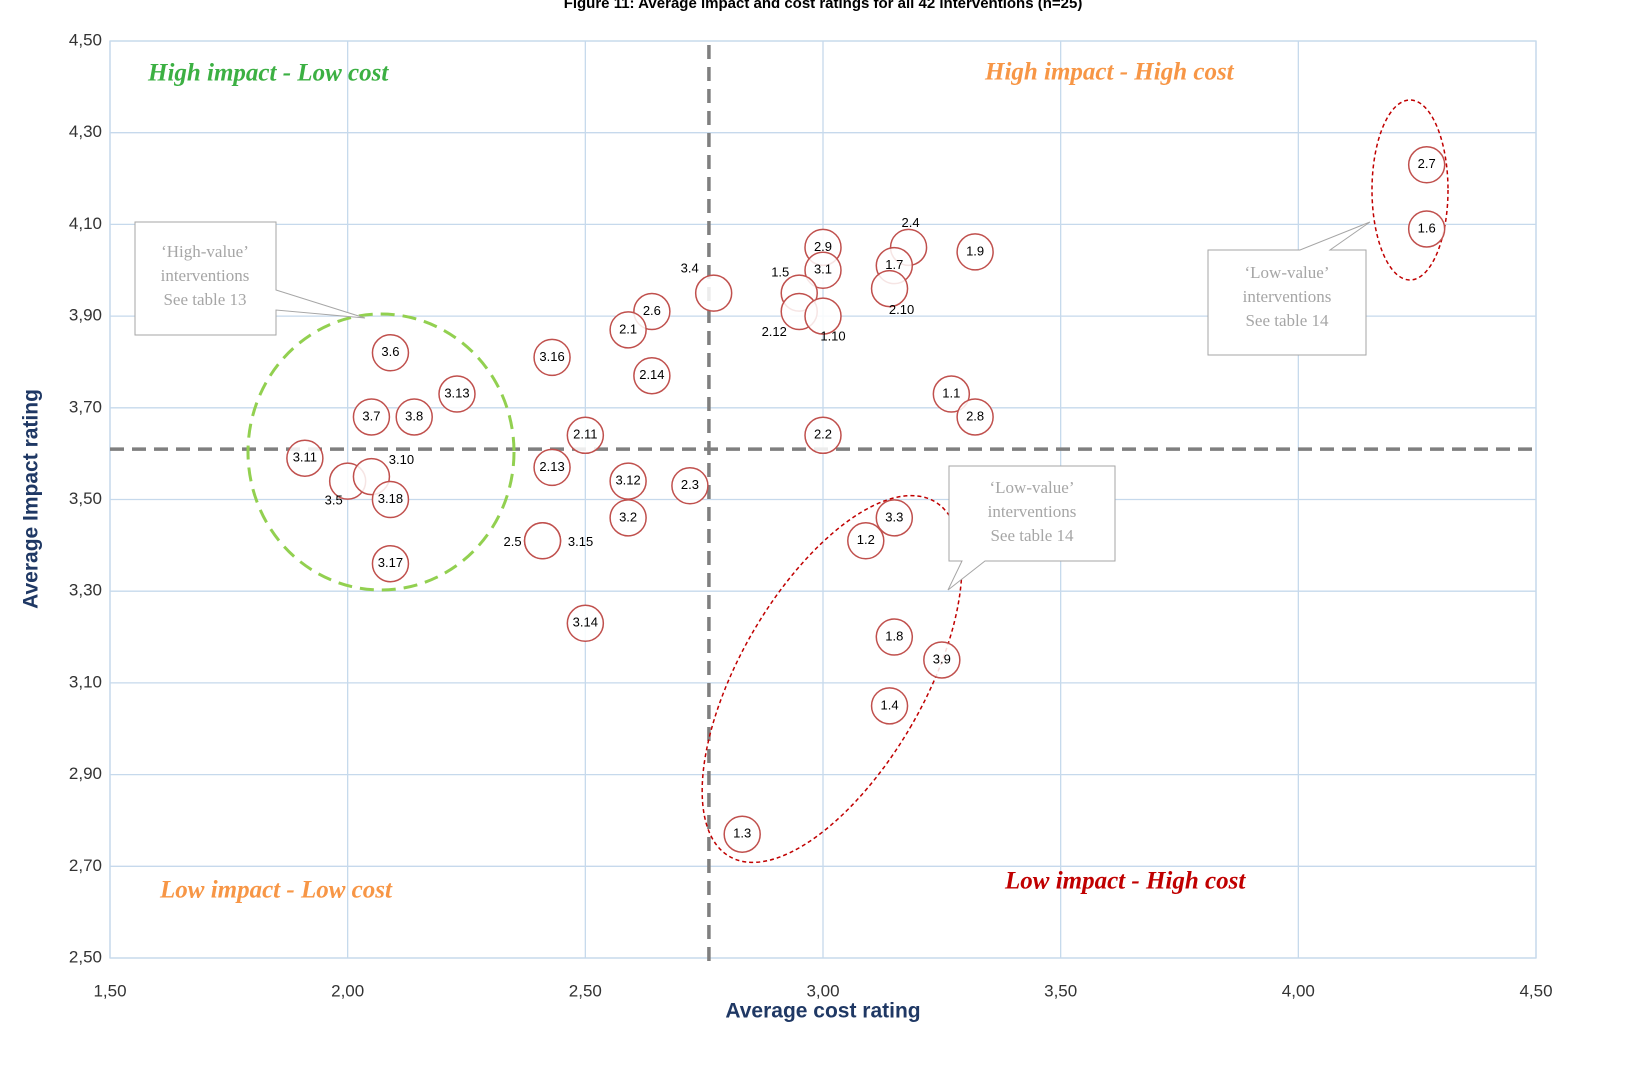 Image resolution: width=1646 pixels, height=1075 pixels. Describe the element at coordinates (1298, 990) in the screenshot. I see `x-tick-label: 4,00` at that location.